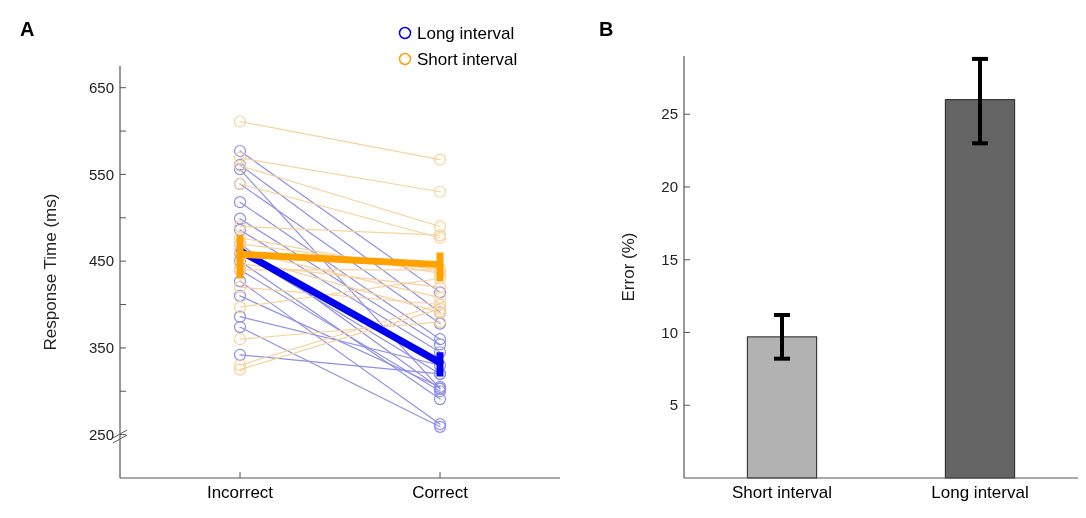 The width and height of the screenshot is (1086, 518). Describe the element at coordinates (673, 405) in the screenshot. I see `y-tick-label: 5` at that location.